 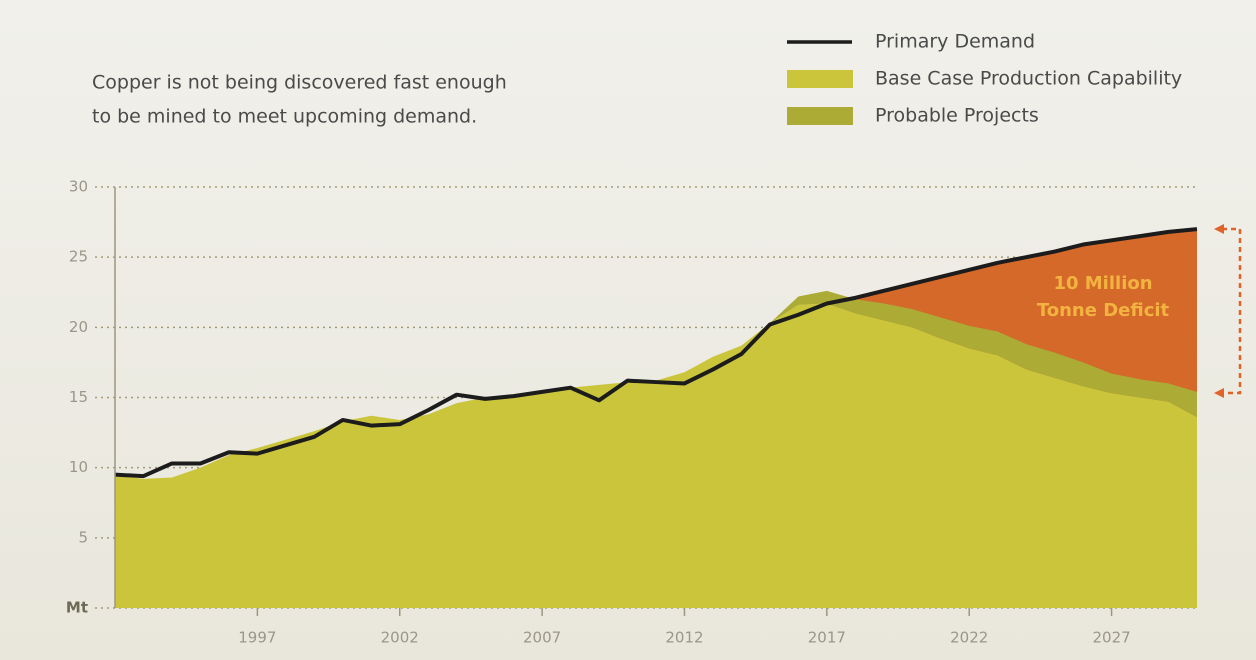 What do you see at coordinates (257, 638) in the screenshot?
I see `x-tick-label: 1997` at bounding box center [257, 638].